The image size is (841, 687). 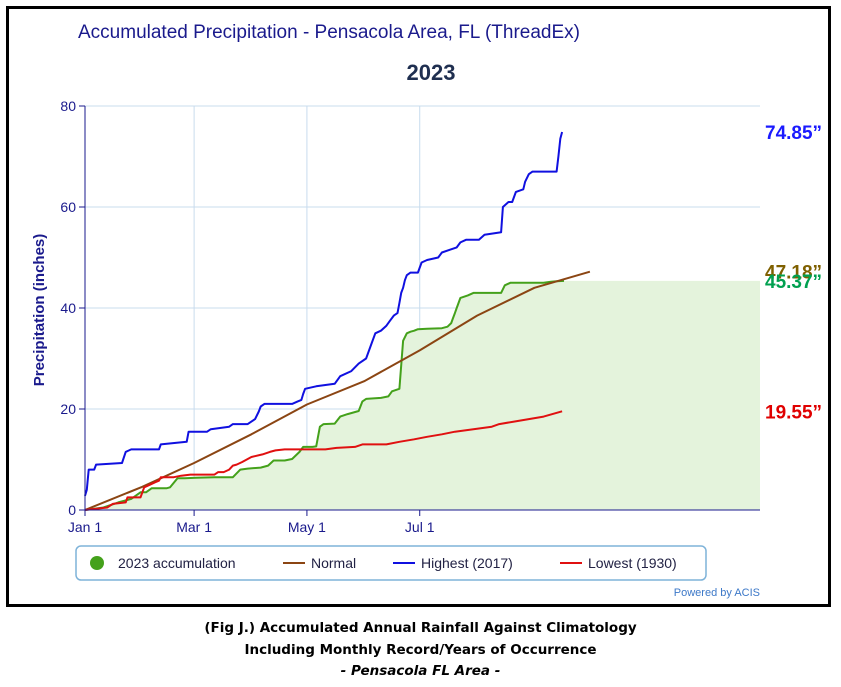 What do you see at coordinates (793, 133) in the screenshot?
I see `end-value-label: 74.85”` at bounding box center [793, 133].